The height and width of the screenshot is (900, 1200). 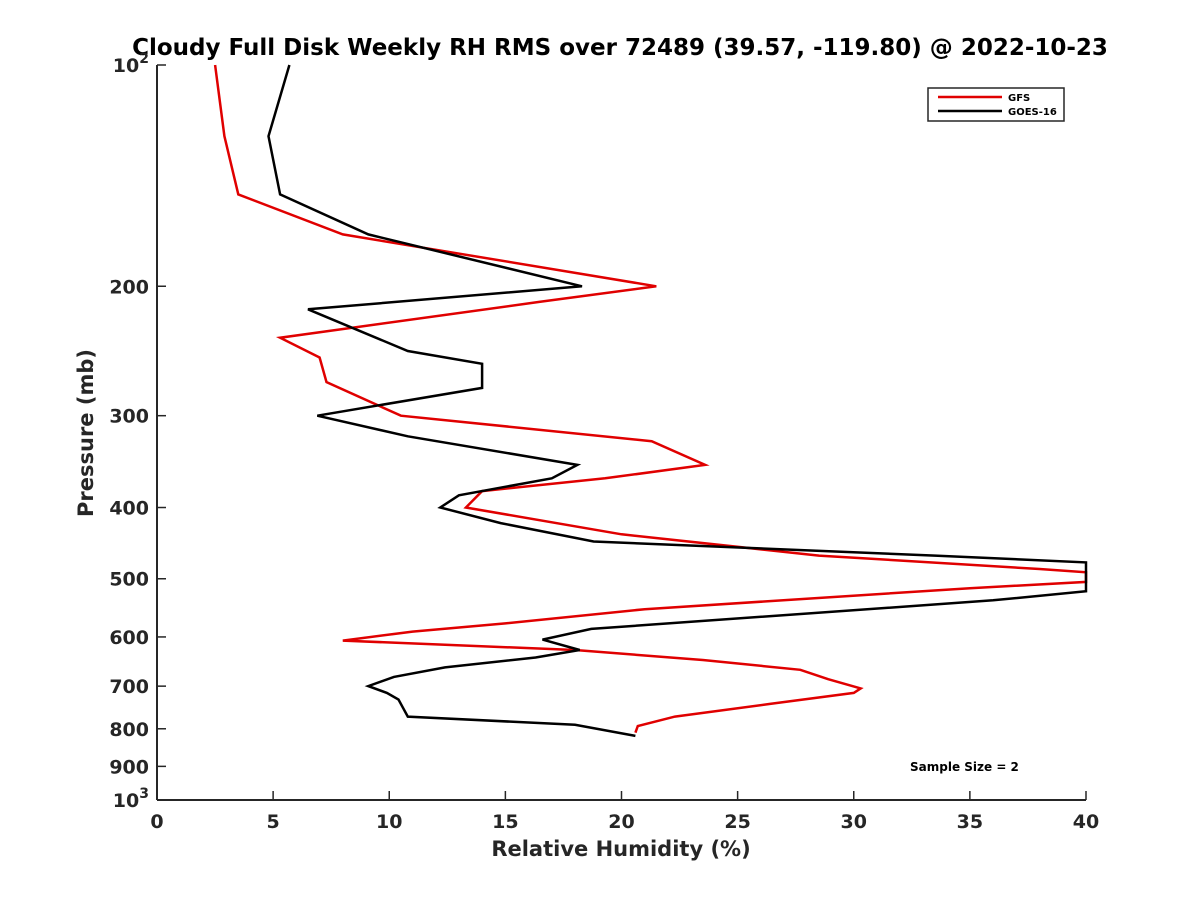 What do you see at coordinates (129, 417) in the screenshot?
I see `y-tick-label: 300` at bounding box center [129, 417].